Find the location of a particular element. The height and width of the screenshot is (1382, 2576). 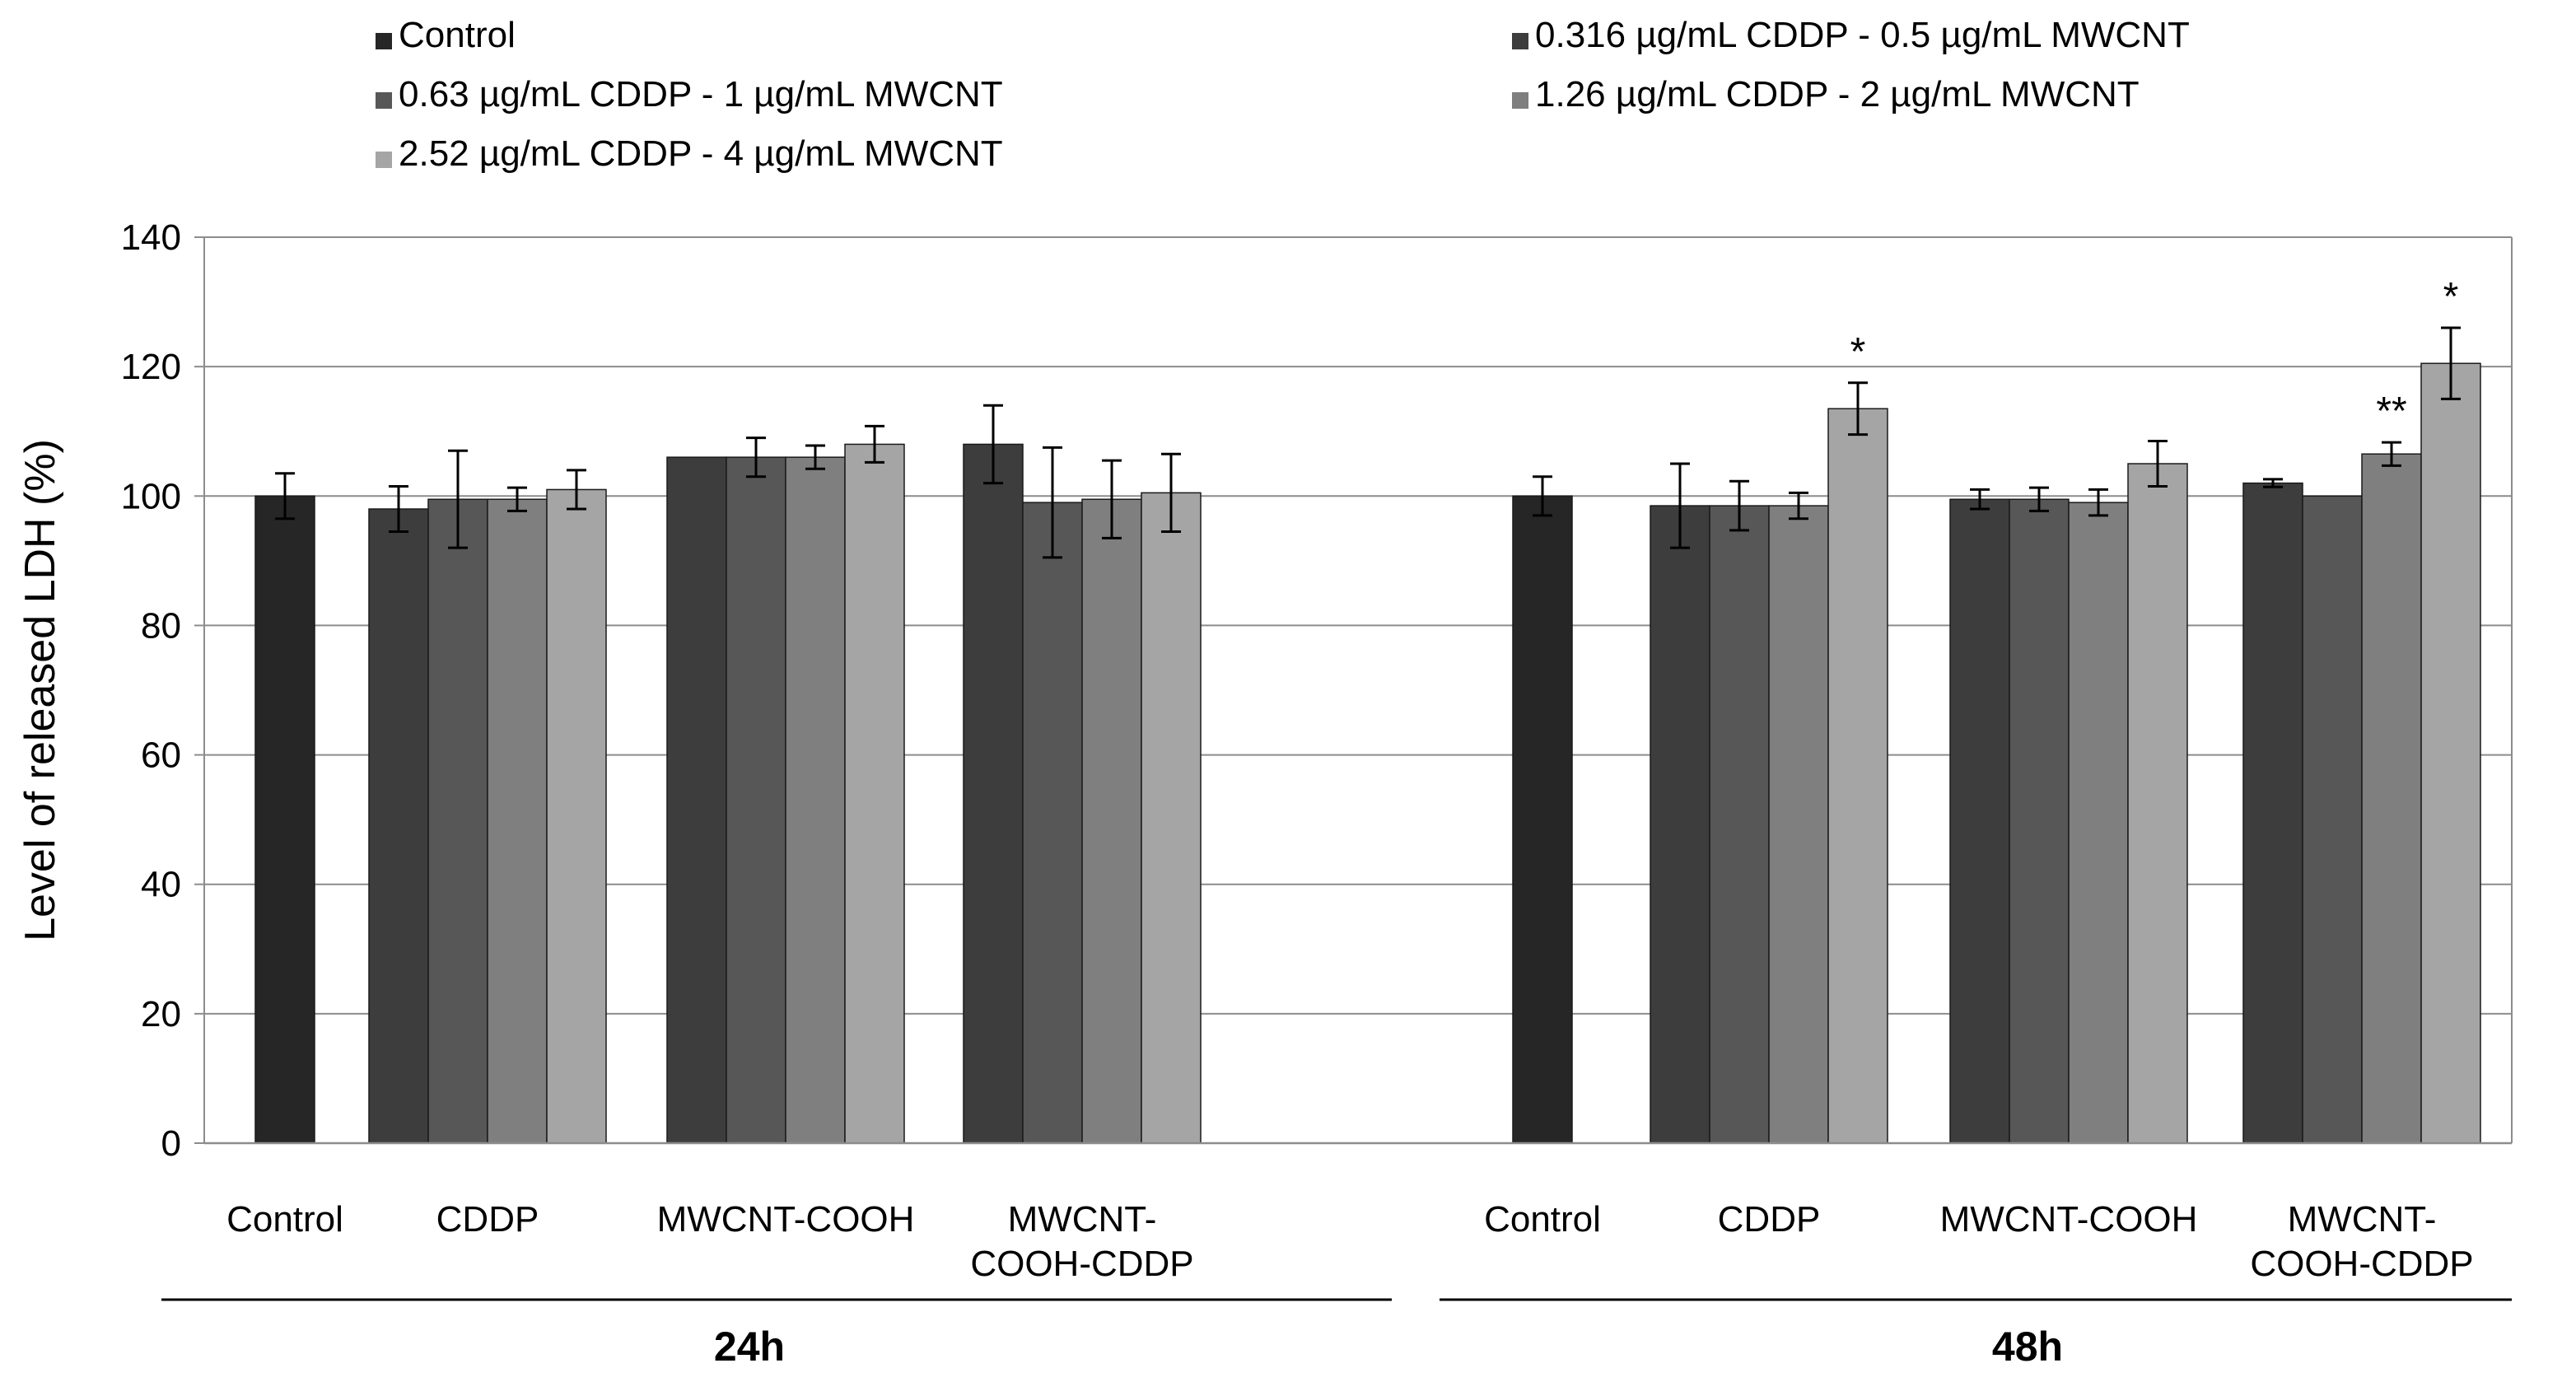

bar-24h-MWCNT-COOH-CDDP-s2 is located at coordinates (1052, 823).